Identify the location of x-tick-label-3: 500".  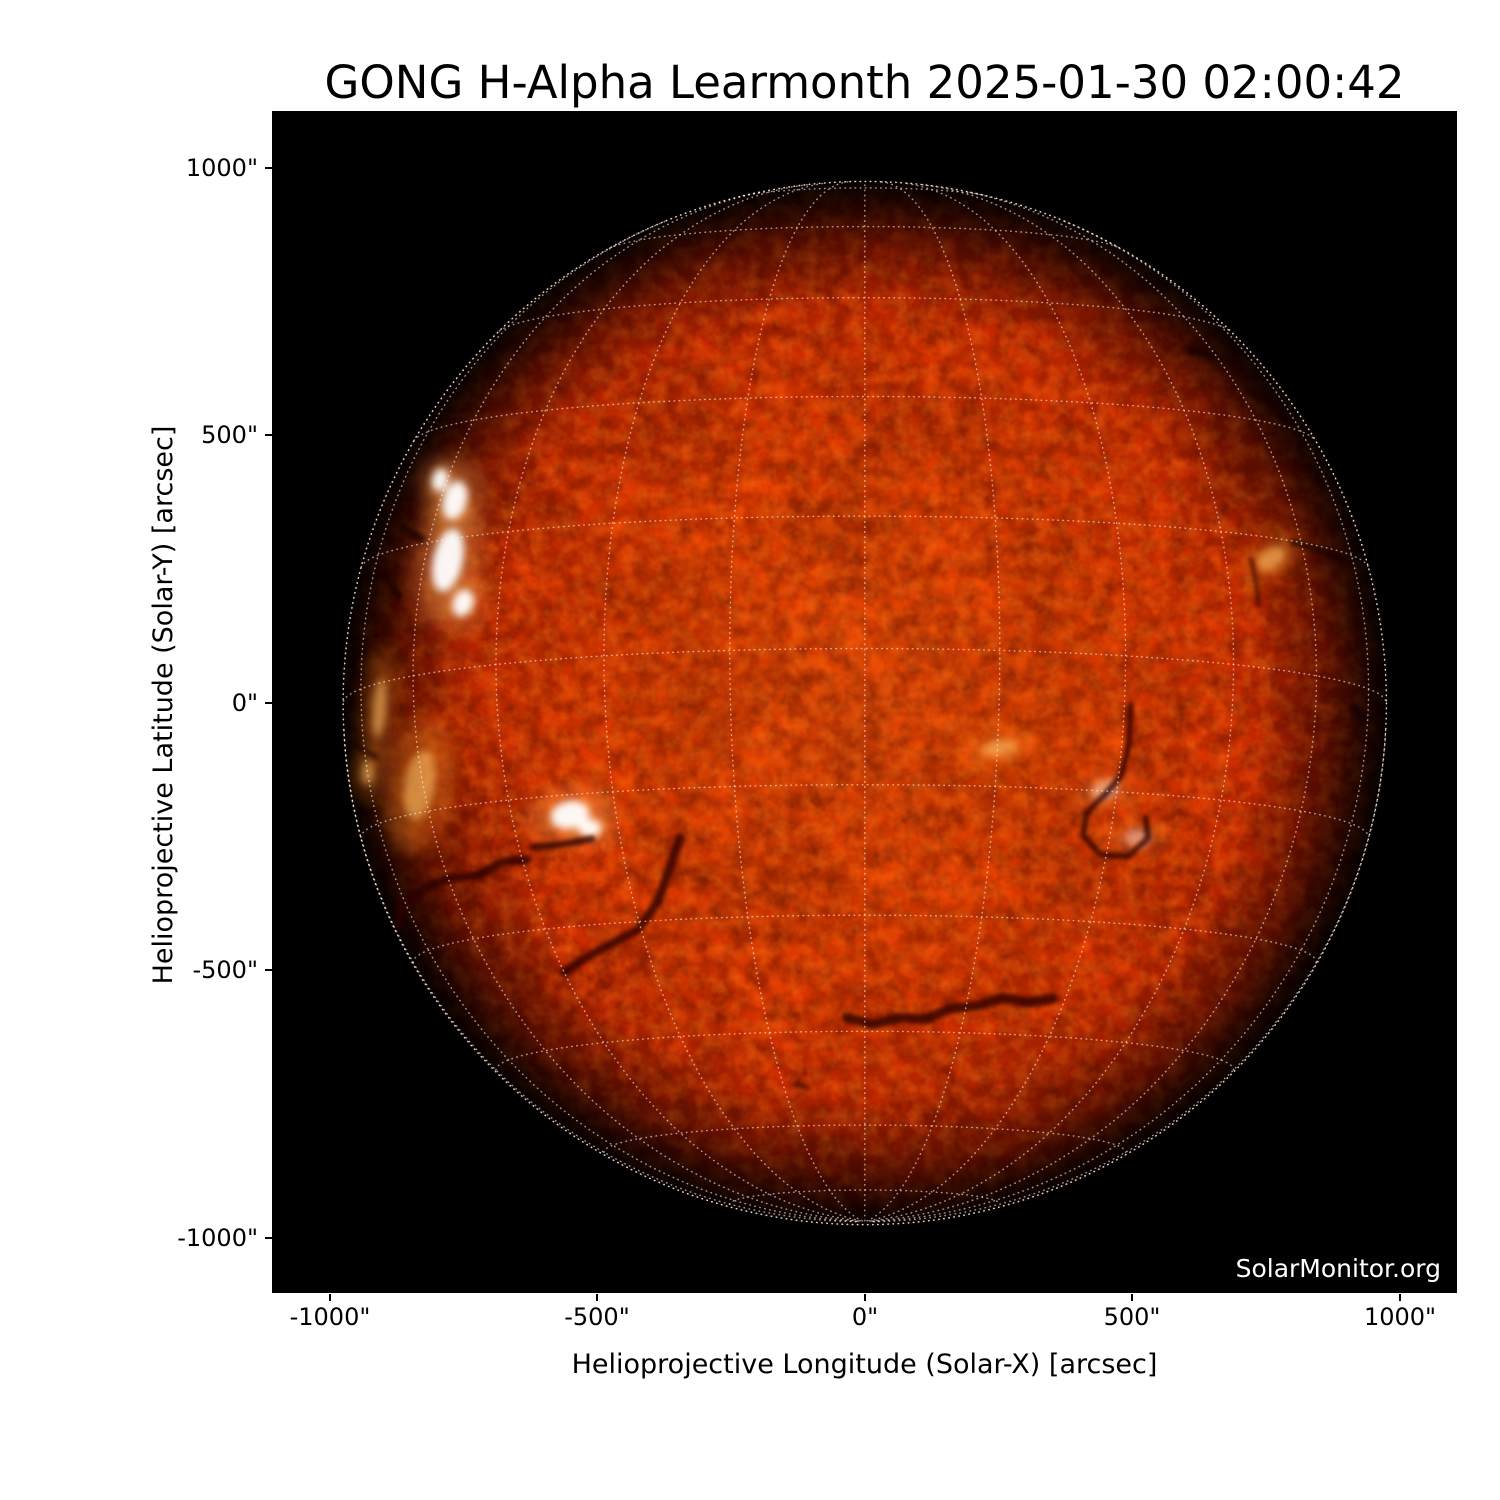
(1132, 1317).